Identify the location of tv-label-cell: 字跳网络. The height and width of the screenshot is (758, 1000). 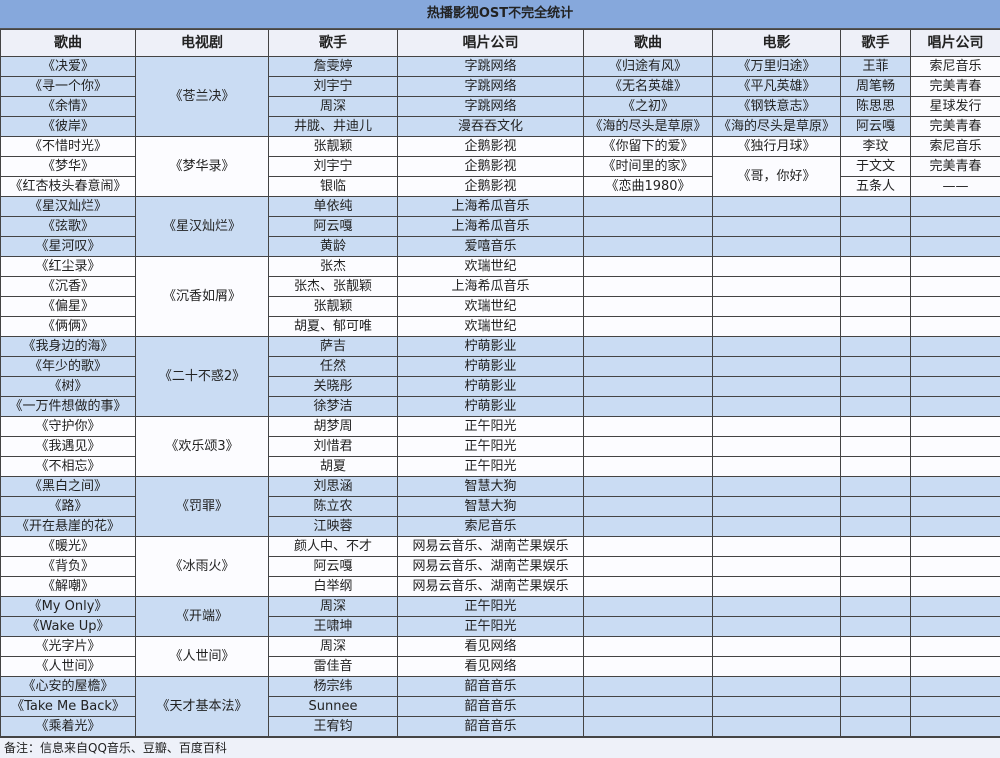
(491, 107).